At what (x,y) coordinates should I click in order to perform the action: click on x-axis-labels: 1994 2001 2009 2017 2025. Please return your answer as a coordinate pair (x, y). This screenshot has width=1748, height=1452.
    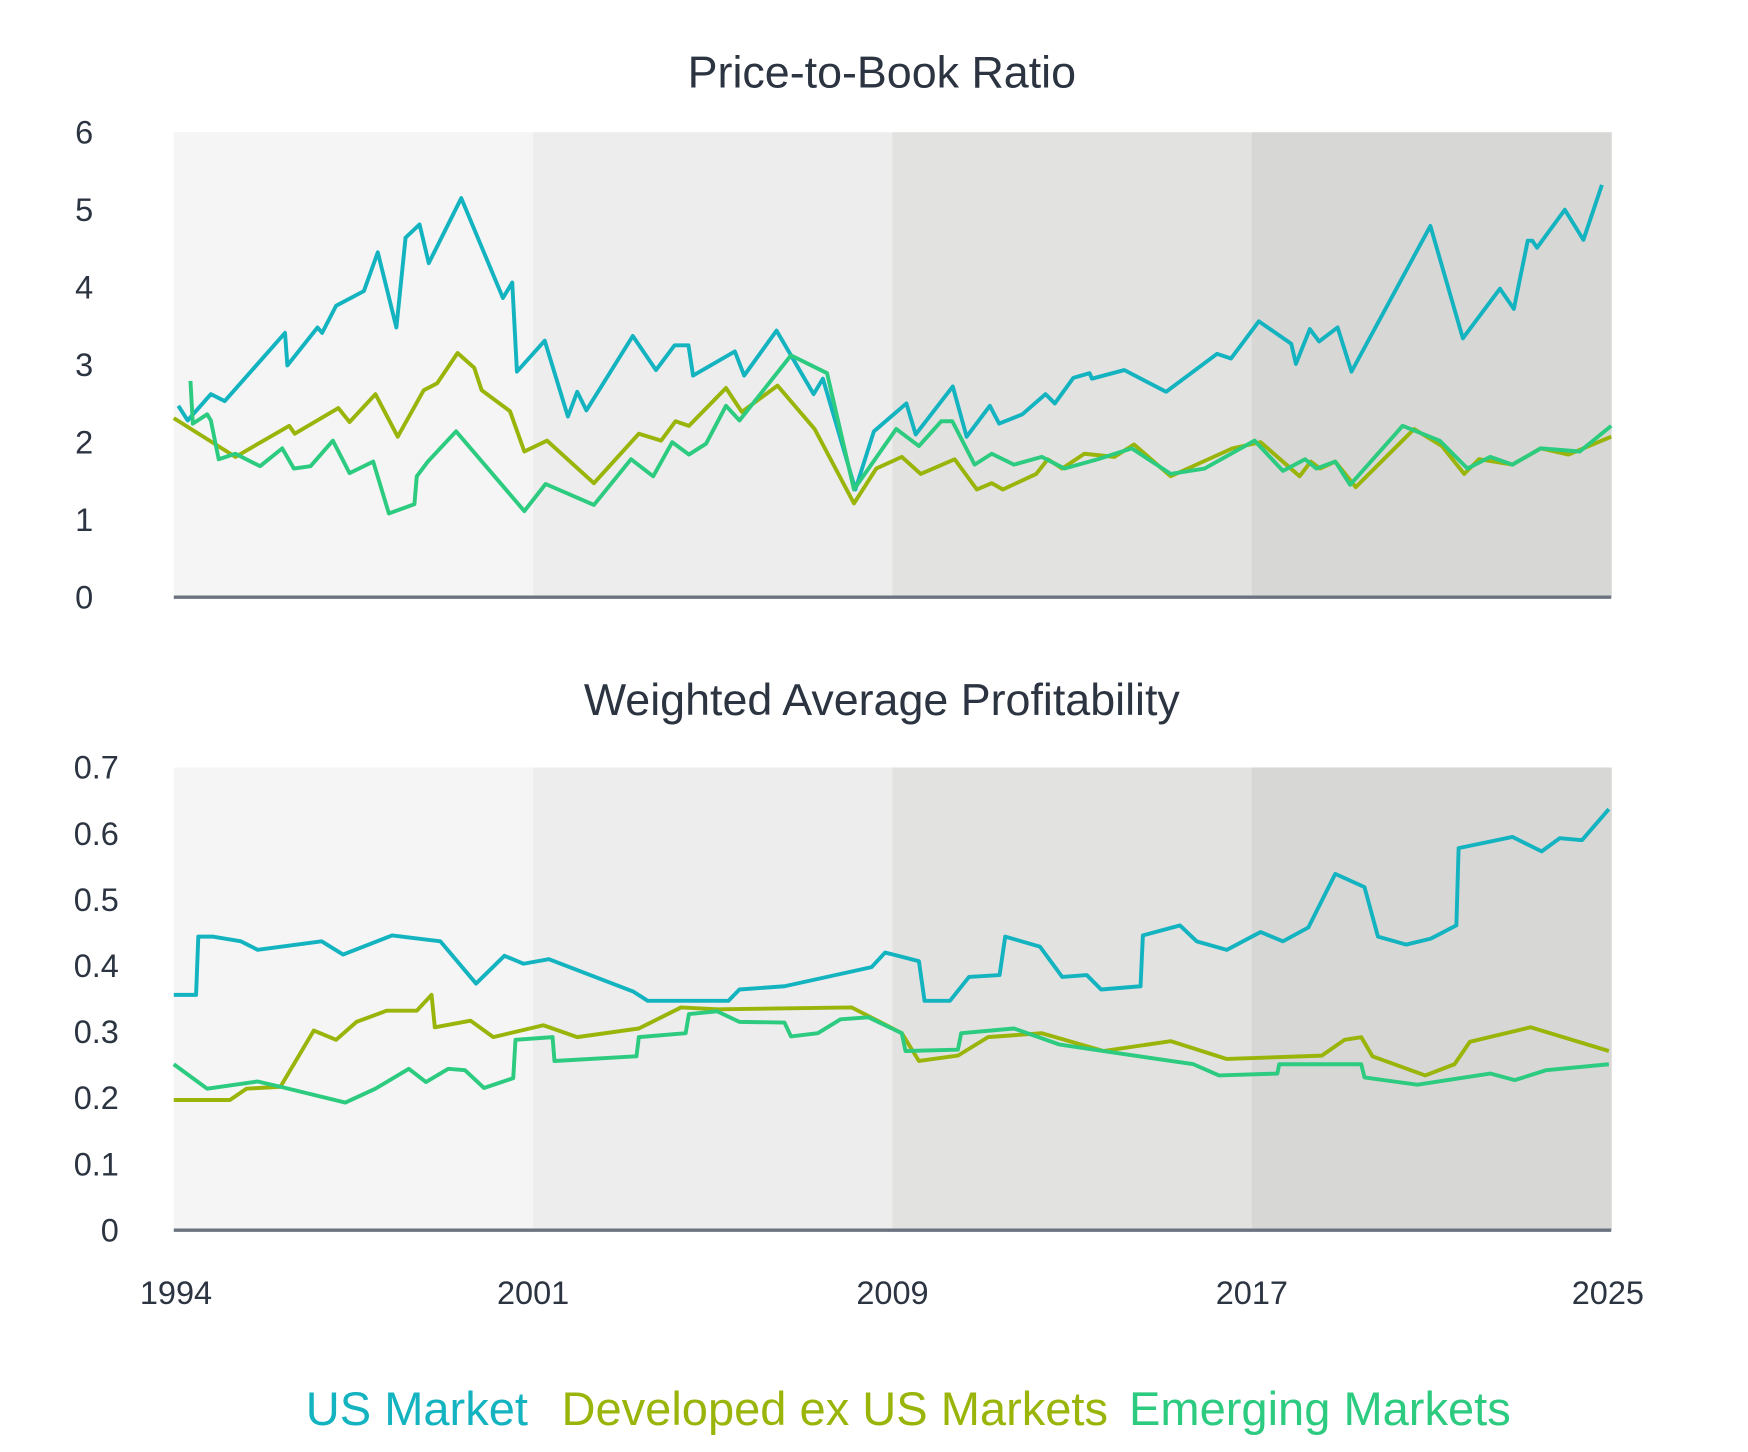
    Looking at the image, I should click on (892, 1293).